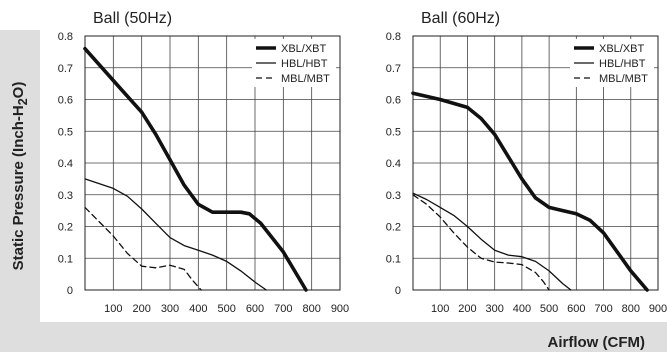 This screenshot has width=667, height=352. What do you see at coordinates (549, 309) in the screenshot?
I see `chart-2-x-tick-label-4: 500` at bounding box center [549, 309].